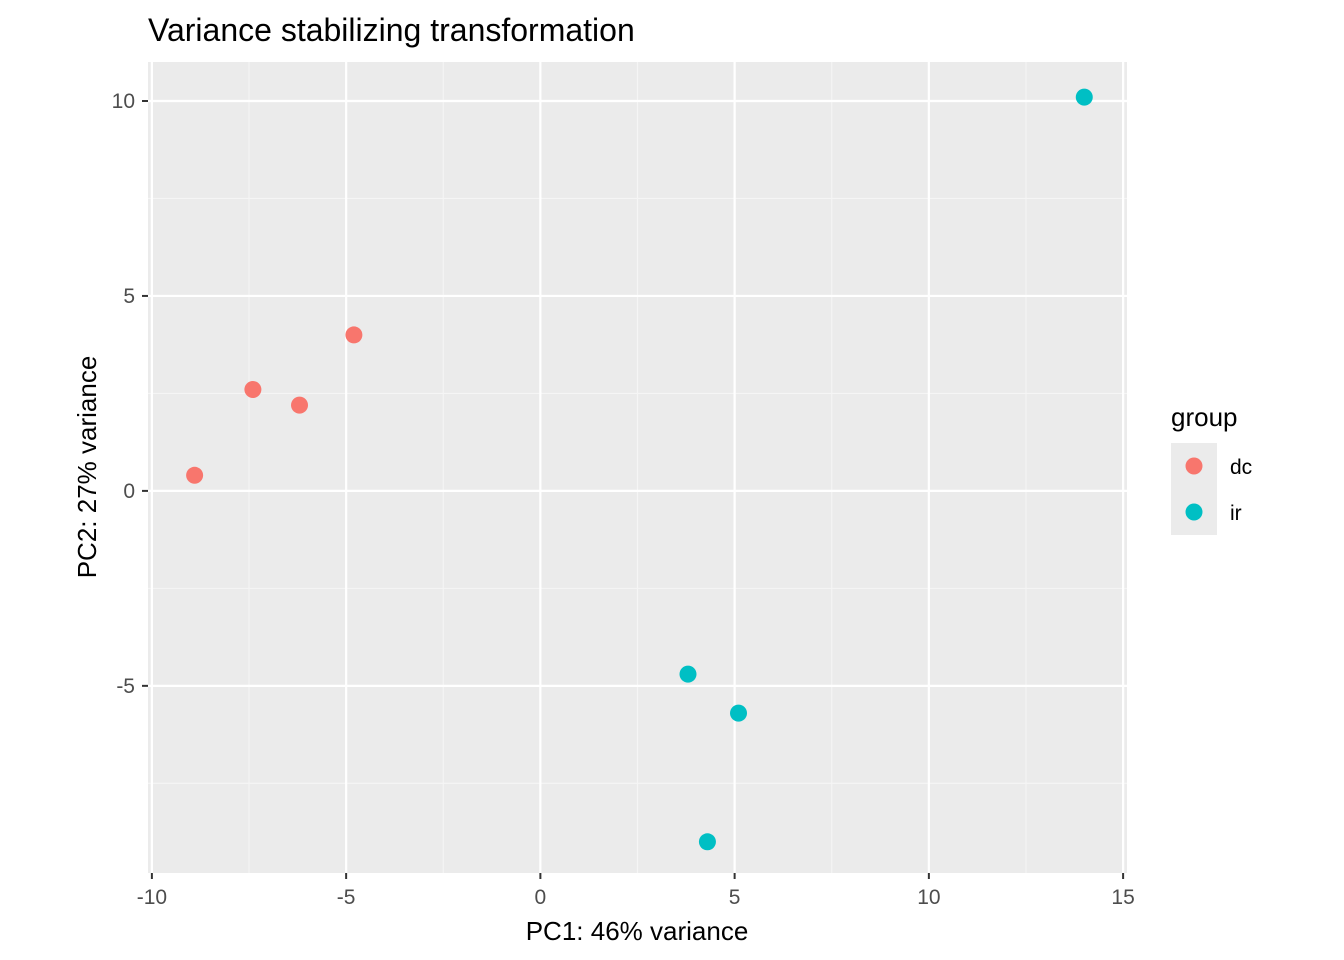  I want to click on legend-key-ir, so click(1194, 512).